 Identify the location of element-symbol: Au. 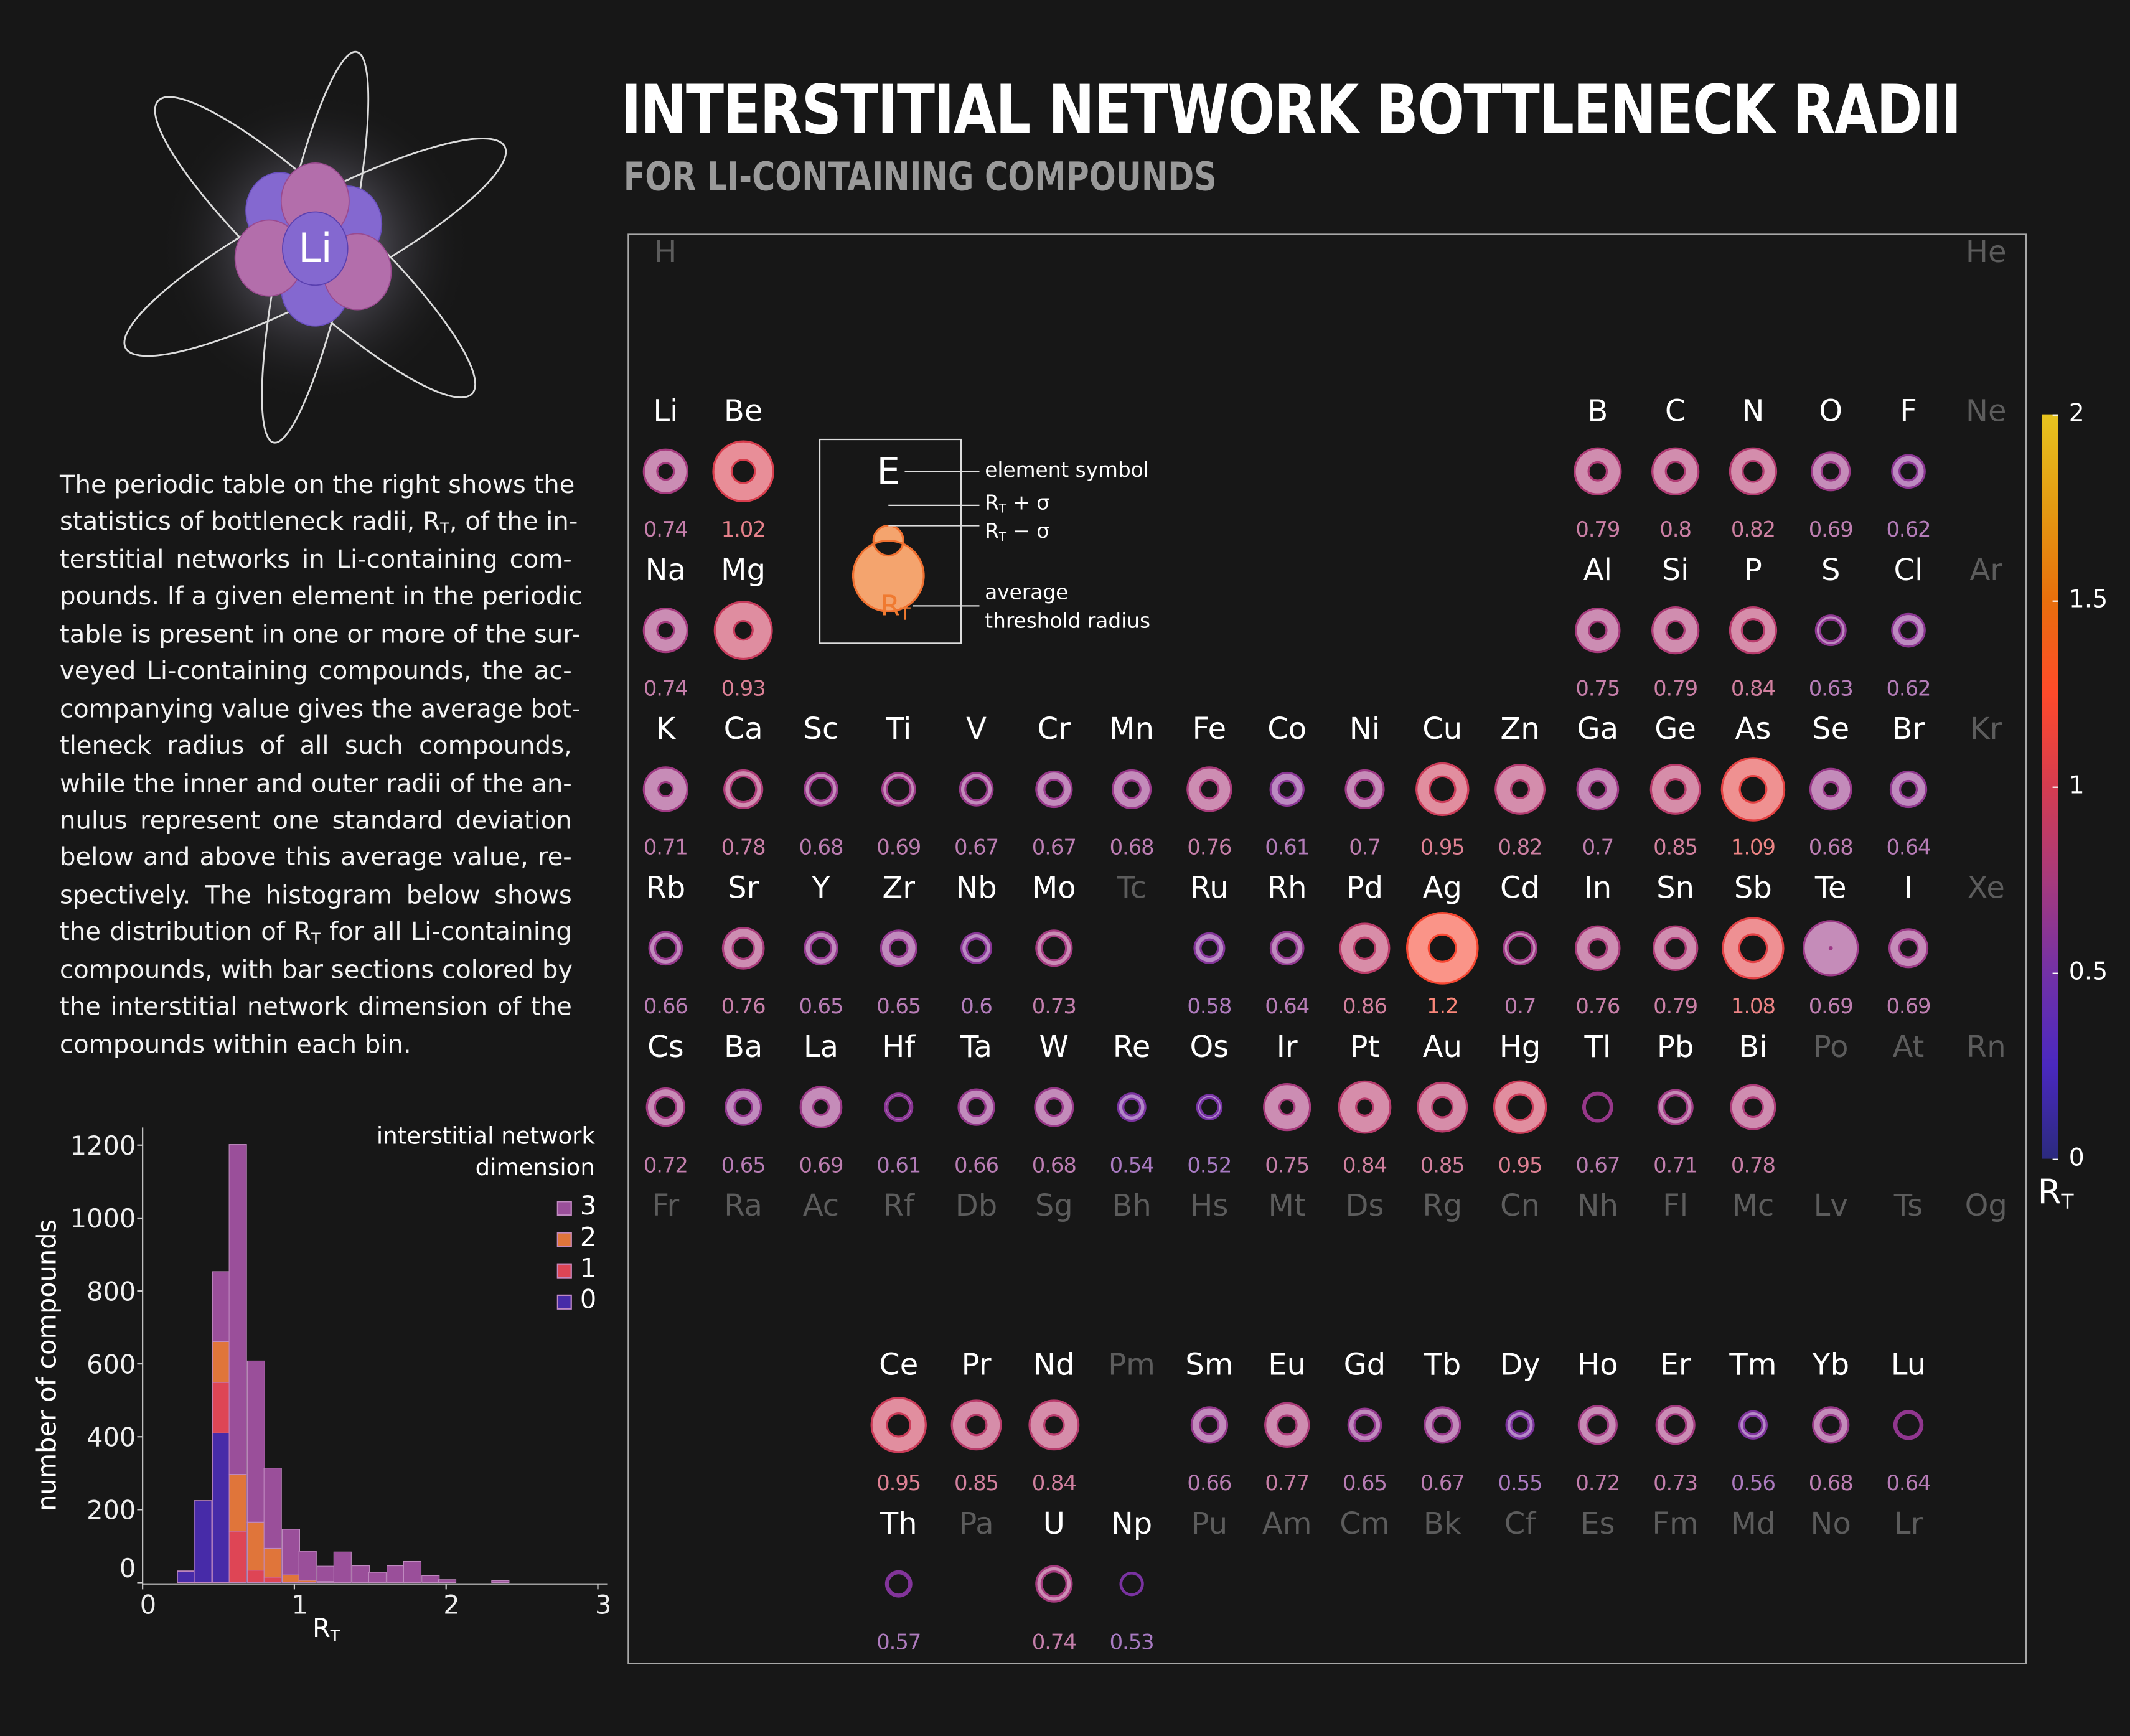
(1442, 1048).